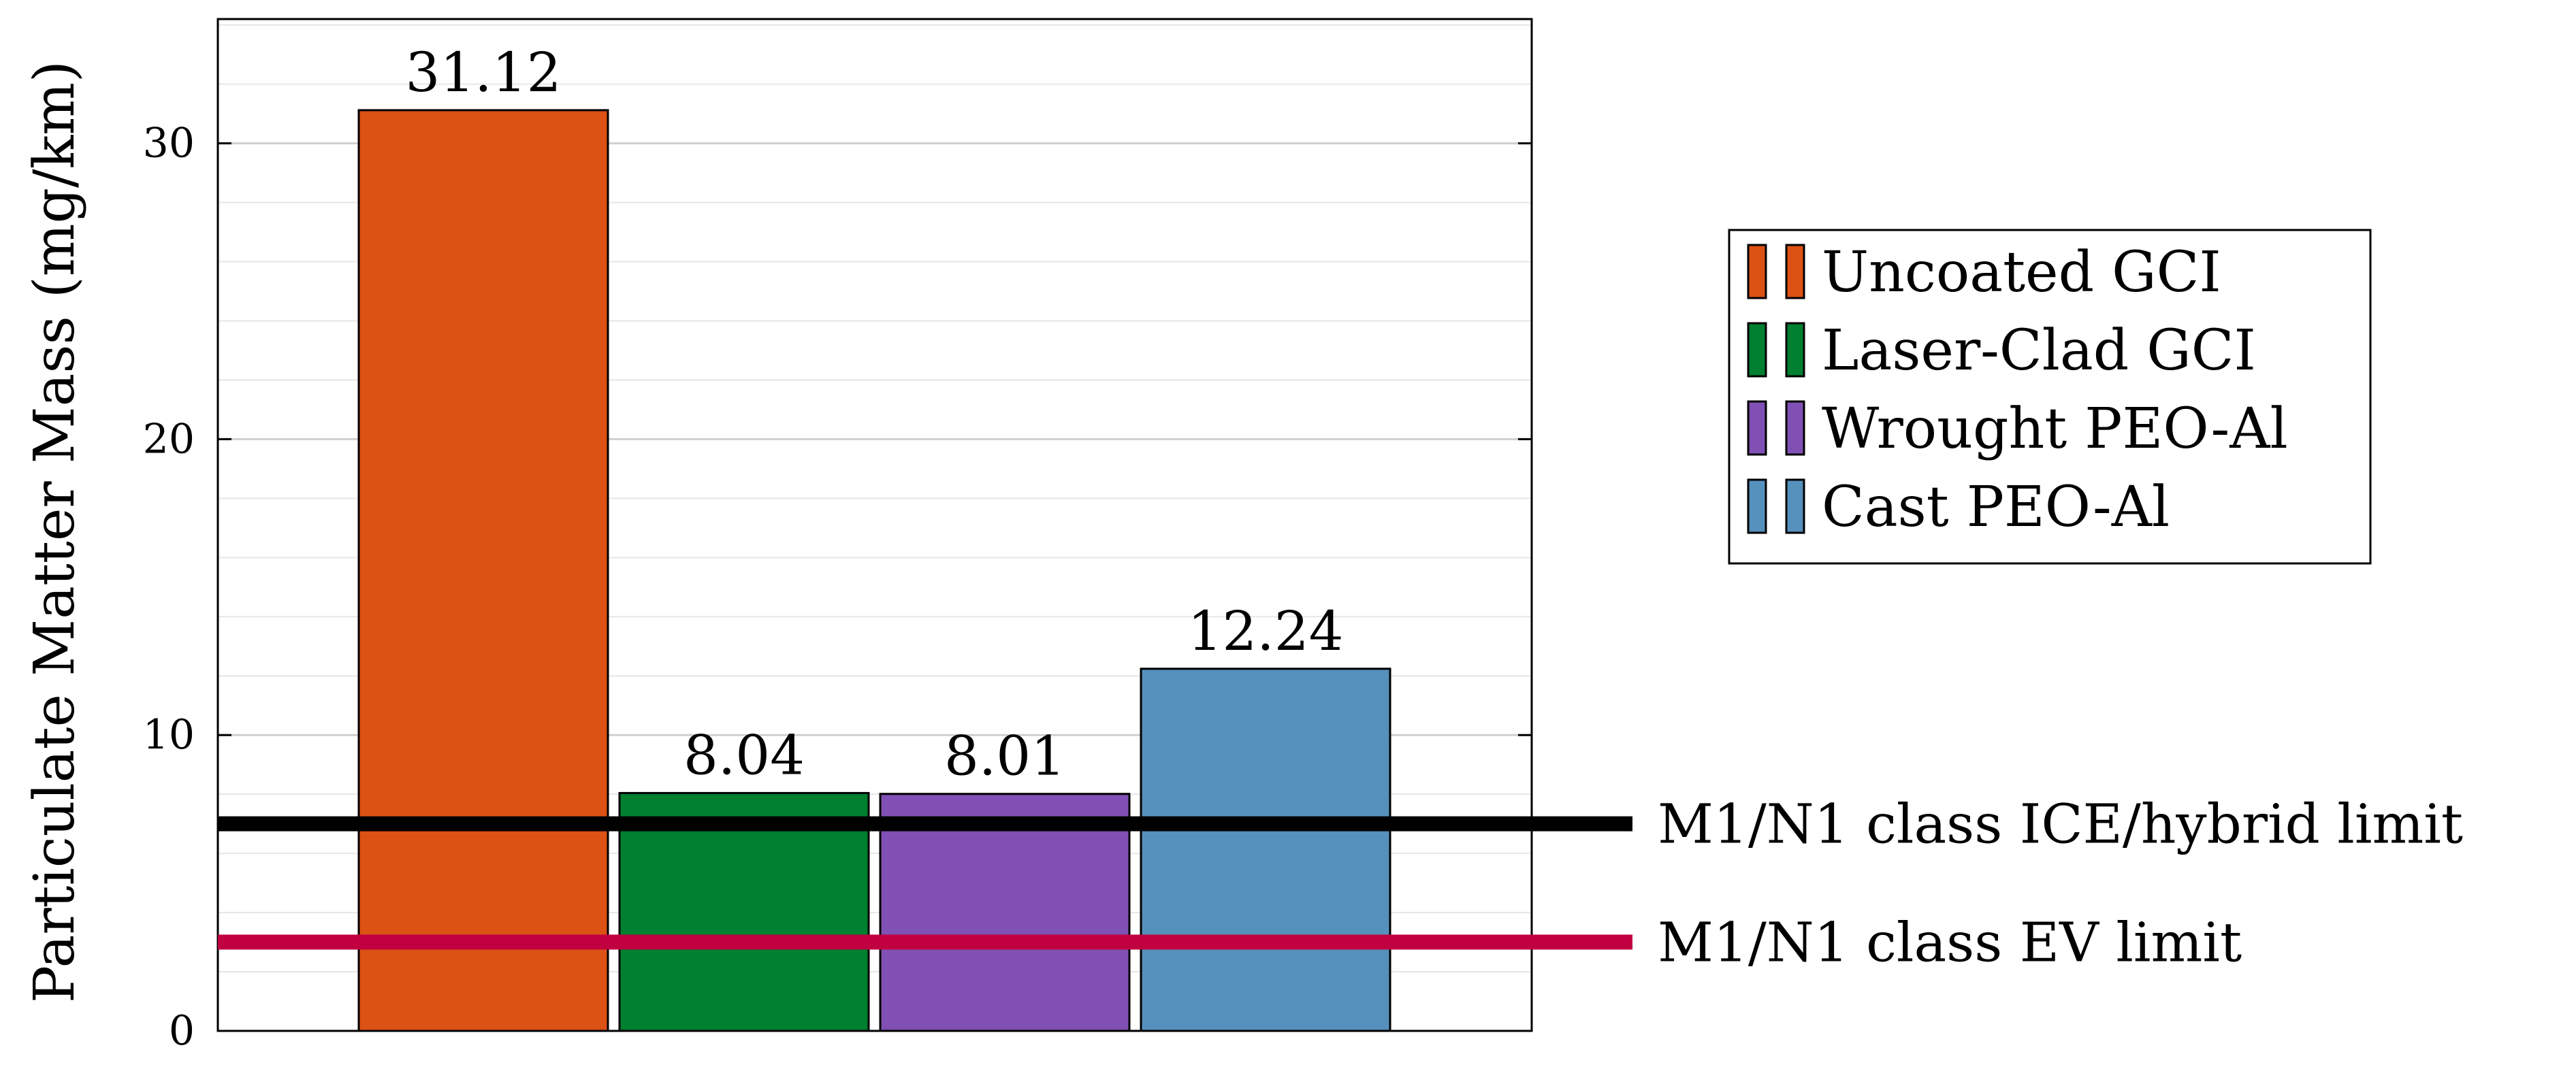  Describe the element at coordinates (169, 735) in the screenshot. I see `y-tick-label: 10` at that location.